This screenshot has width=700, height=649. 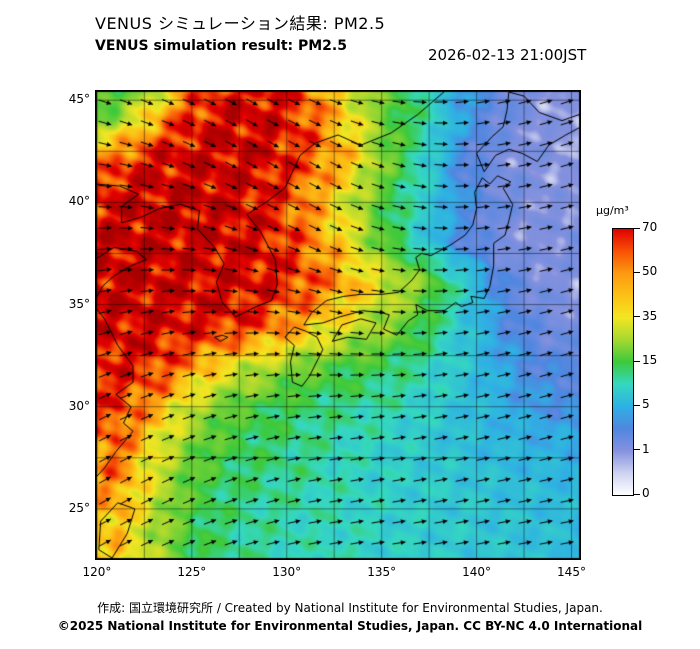 What do you see at coordinates (287, 572) in the screenshot?
I see `lon-tick-label: 130°` at bounding box center [287, 572].